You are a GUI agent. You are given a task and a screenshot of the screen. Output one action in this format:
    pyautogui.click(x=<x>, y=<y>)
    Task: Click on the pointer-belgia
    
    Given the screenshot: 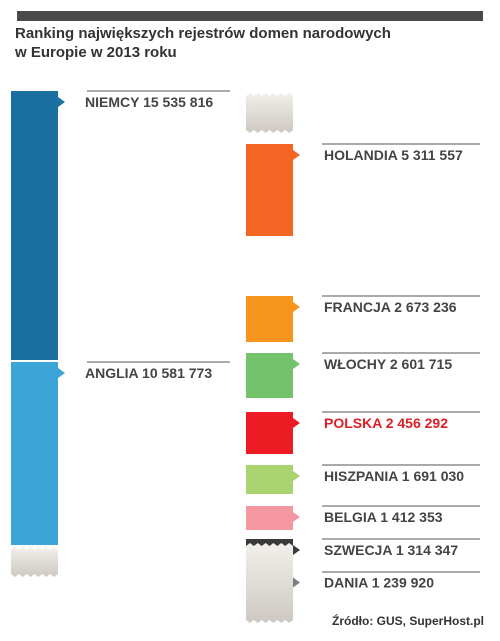 What is the action you would take?
    pyautogui.click(x=296, y=517)
    